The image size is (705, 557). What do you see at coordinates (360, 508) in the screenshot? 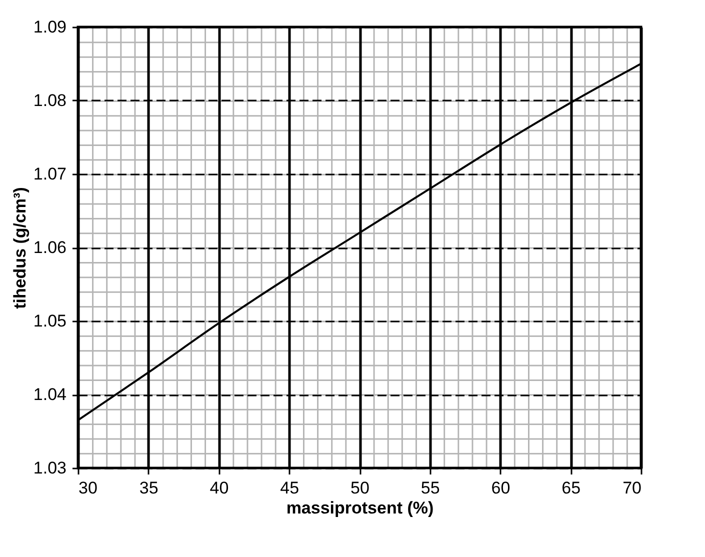
I see `x-axis-title: massiprotsent (%)` at bounding box center [360, 508].